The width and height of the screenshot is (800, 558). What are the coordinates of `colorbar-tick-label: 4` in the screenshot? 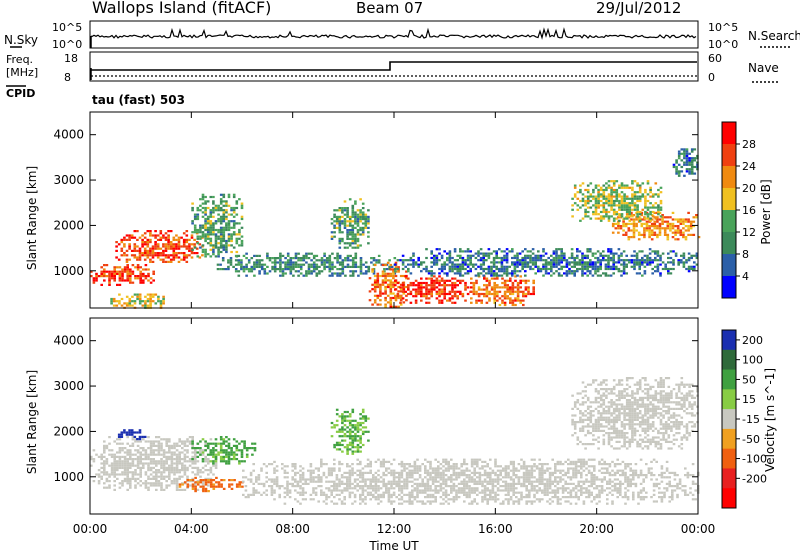 It's located at (745, 276).